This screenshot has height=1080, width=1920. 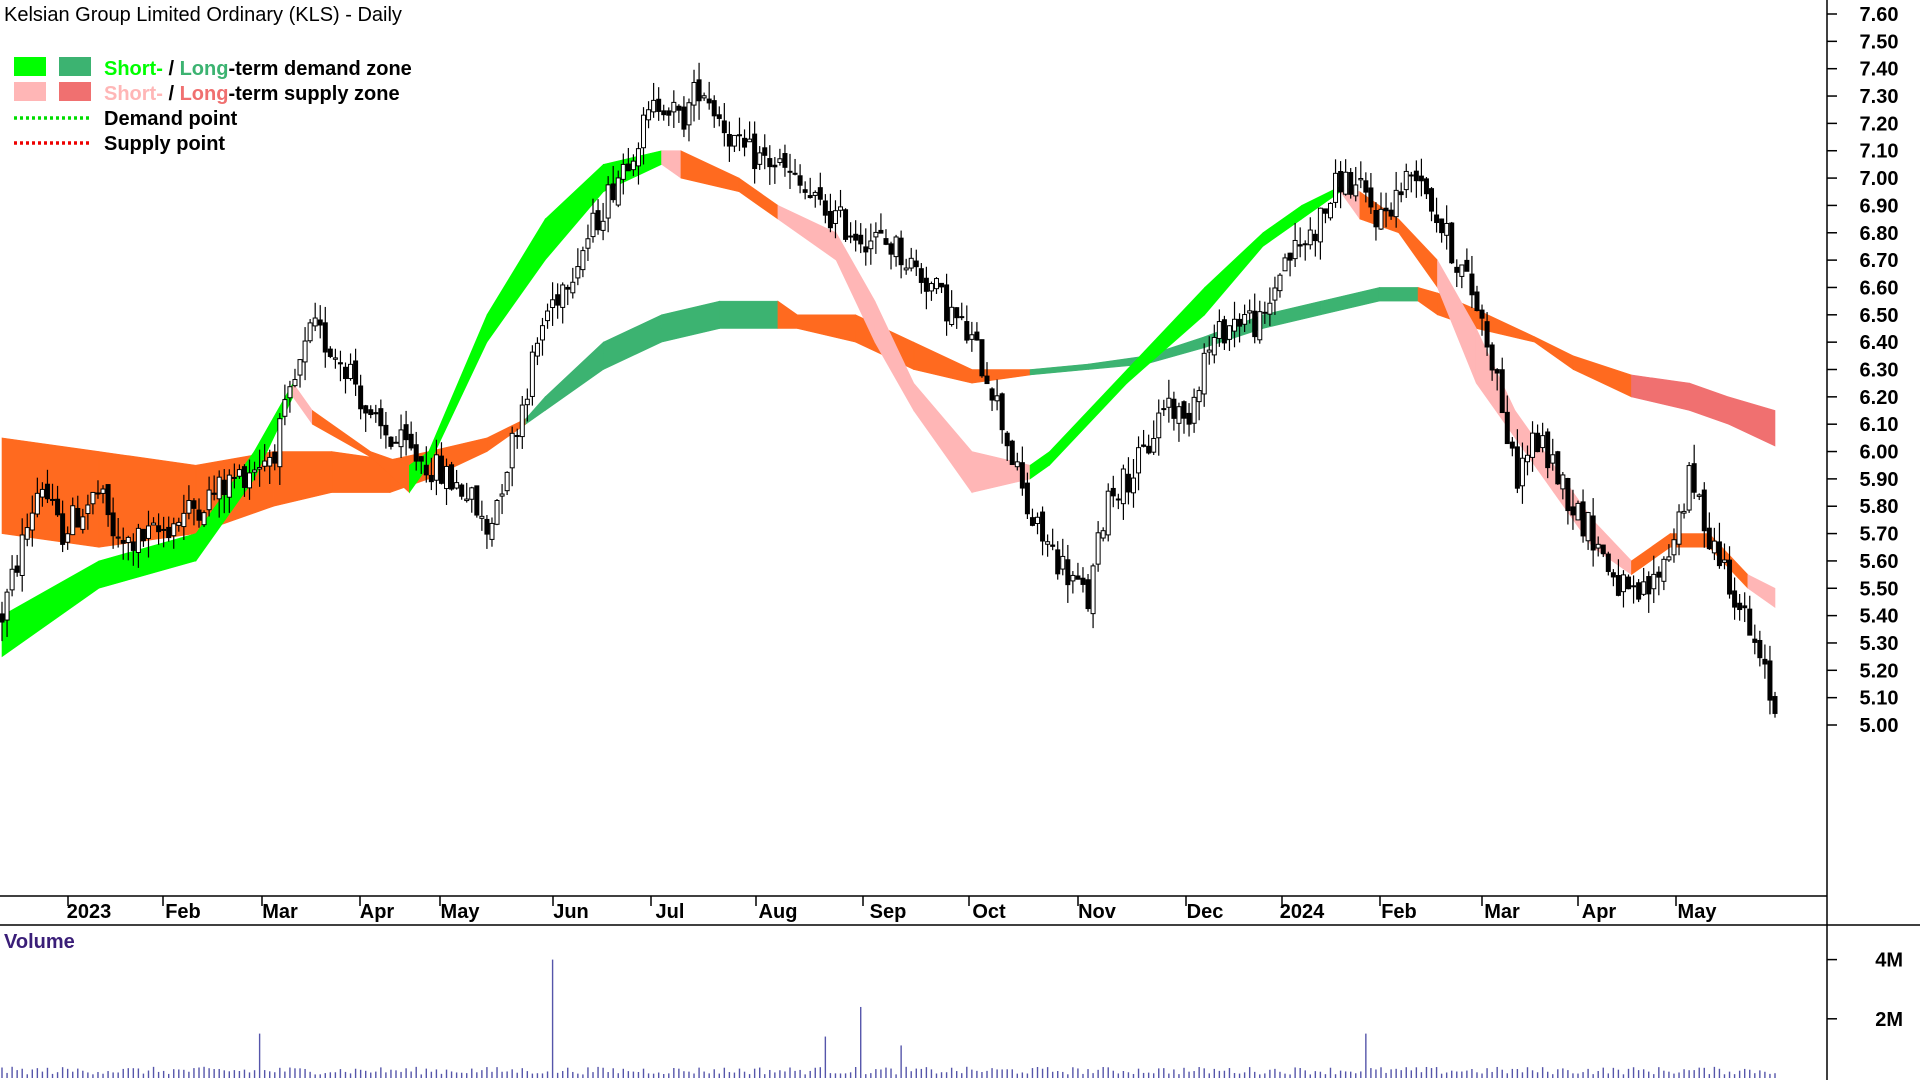 What do you see at coordinates (778, 912) in the screenshot?
I see `x-tick-label: Aug` at bounding box center [778, 912].